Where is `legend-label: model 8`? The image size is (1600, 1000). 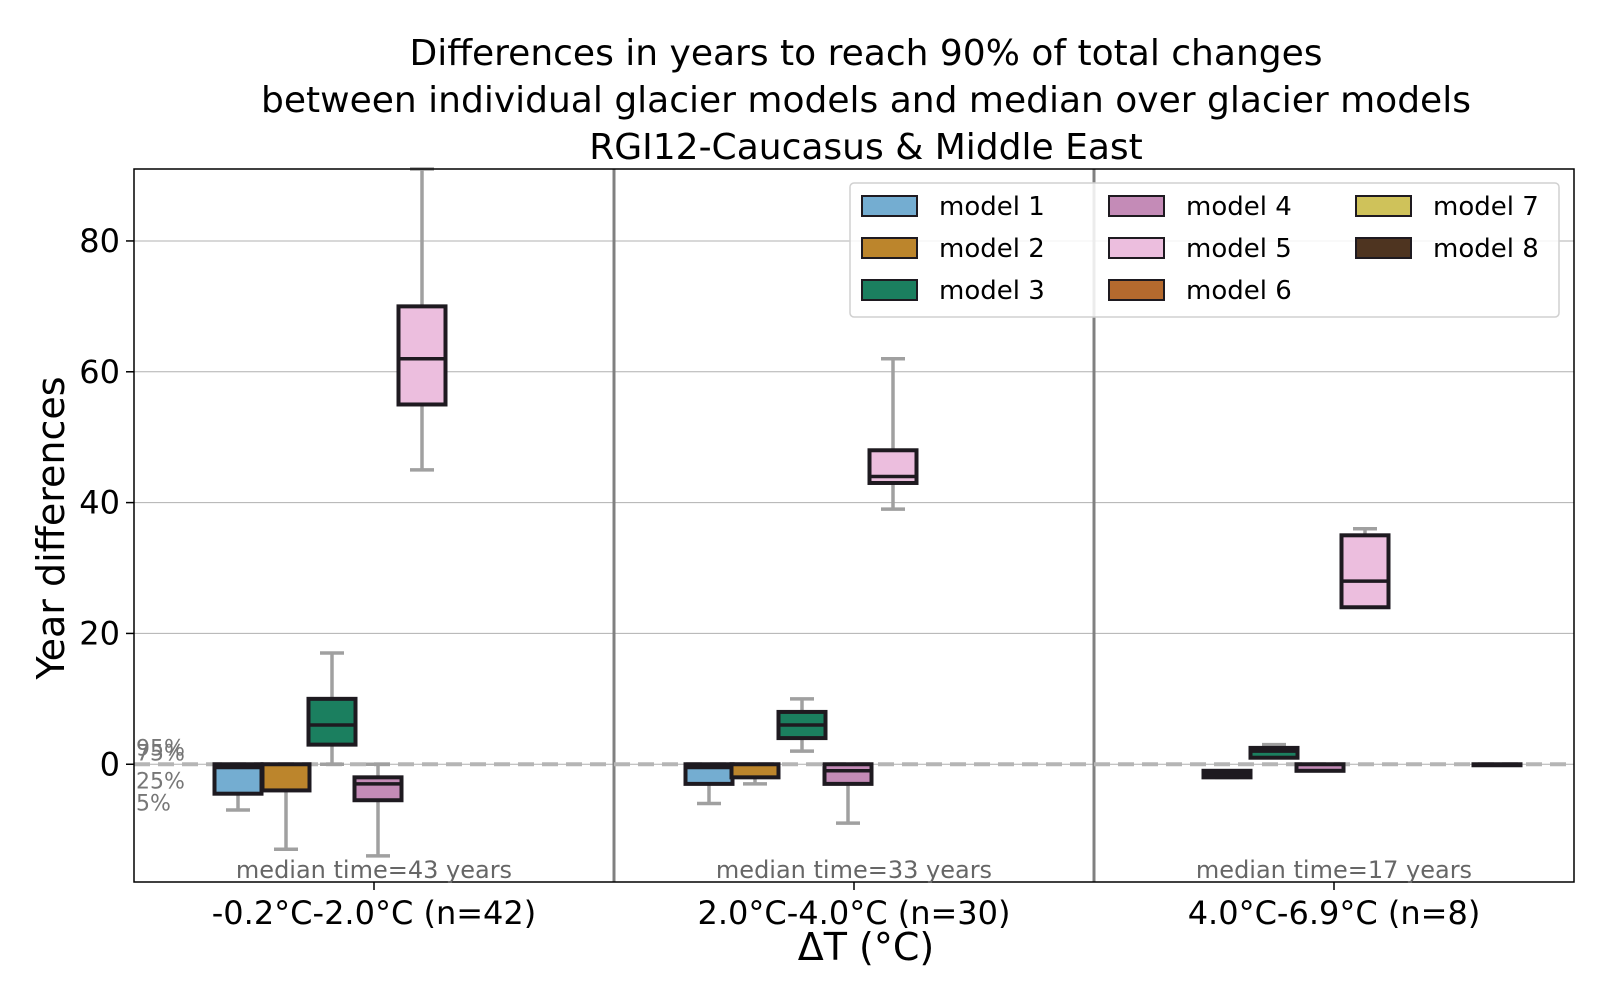 legend-label: model 8 is located at coordinates (1486, 249).